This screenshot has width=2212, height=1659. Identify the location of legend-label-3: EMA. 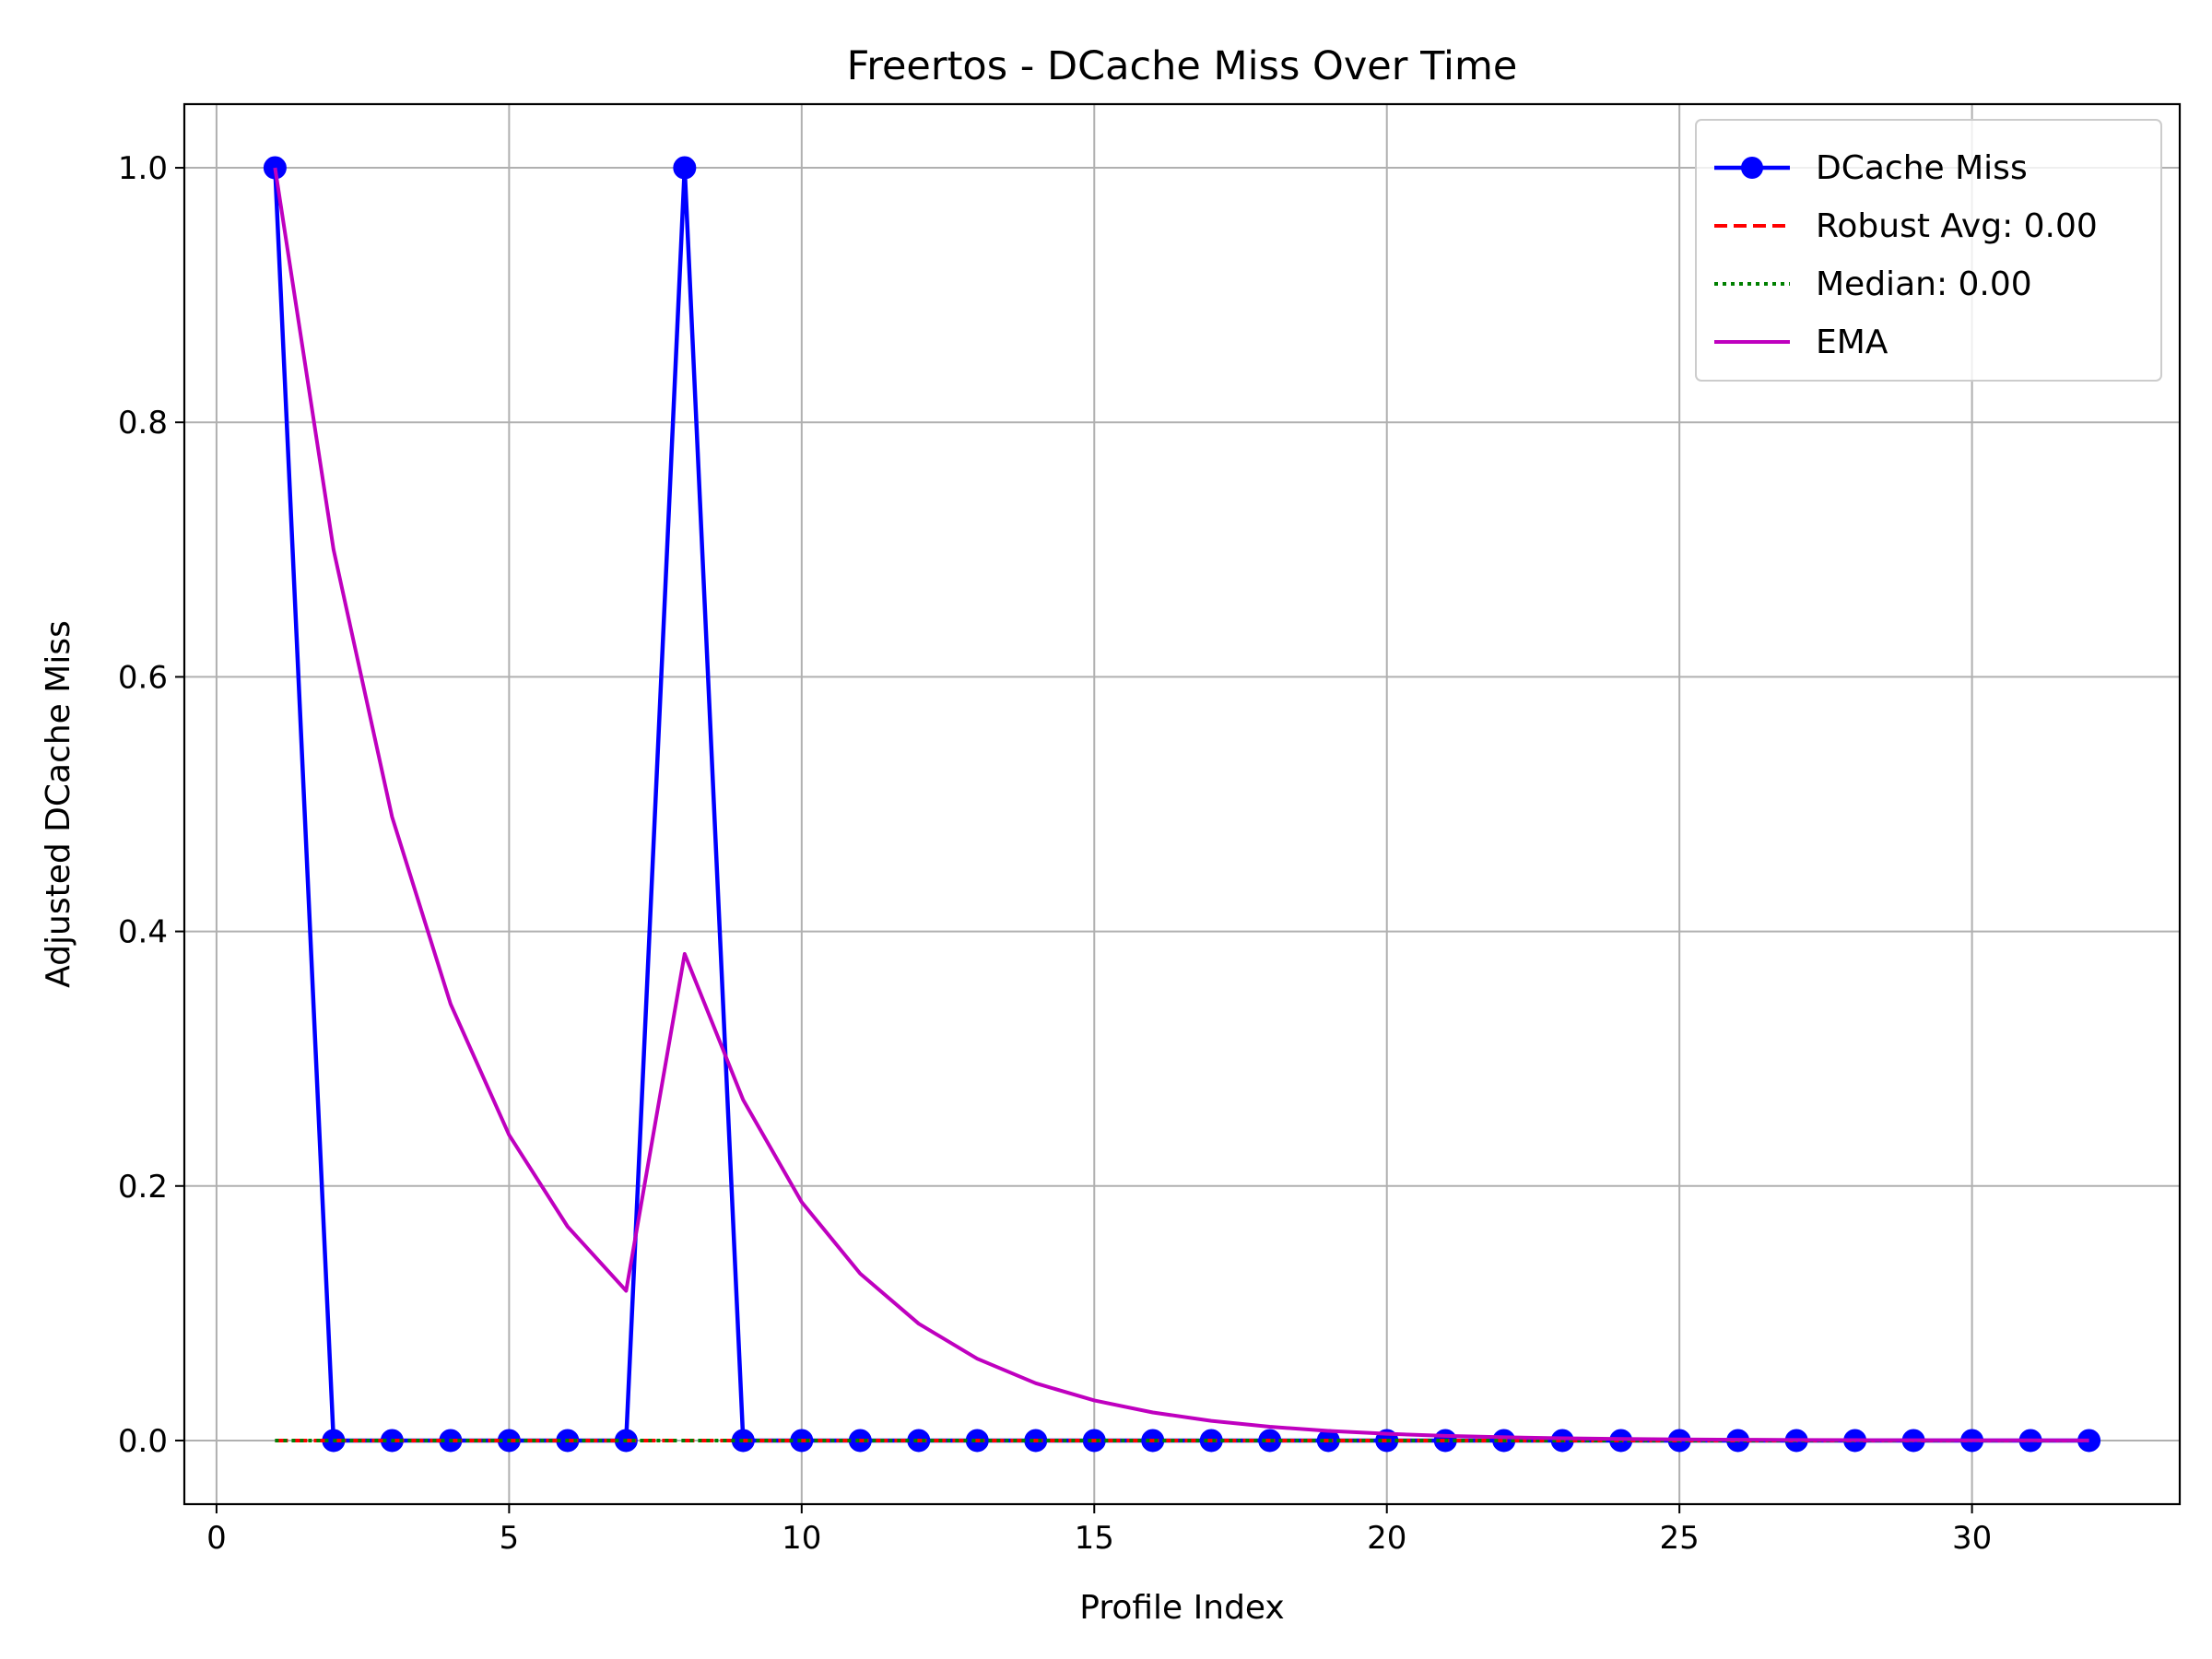
(1852, 342).